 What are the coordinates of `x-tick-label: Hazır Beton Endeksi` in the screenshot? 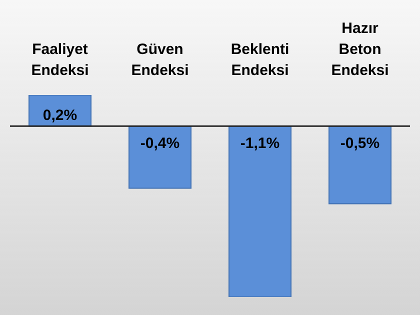 It's located at (360, 49).